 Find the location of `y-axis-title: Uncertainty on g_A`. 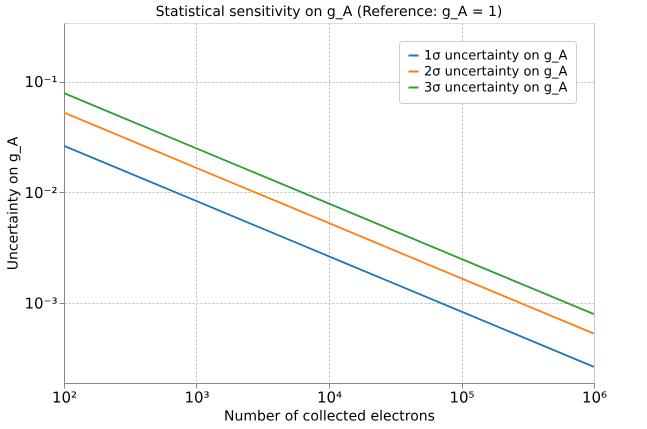

y-axis-title: Uncertainty on g_A is located at coordinates (13, 203).